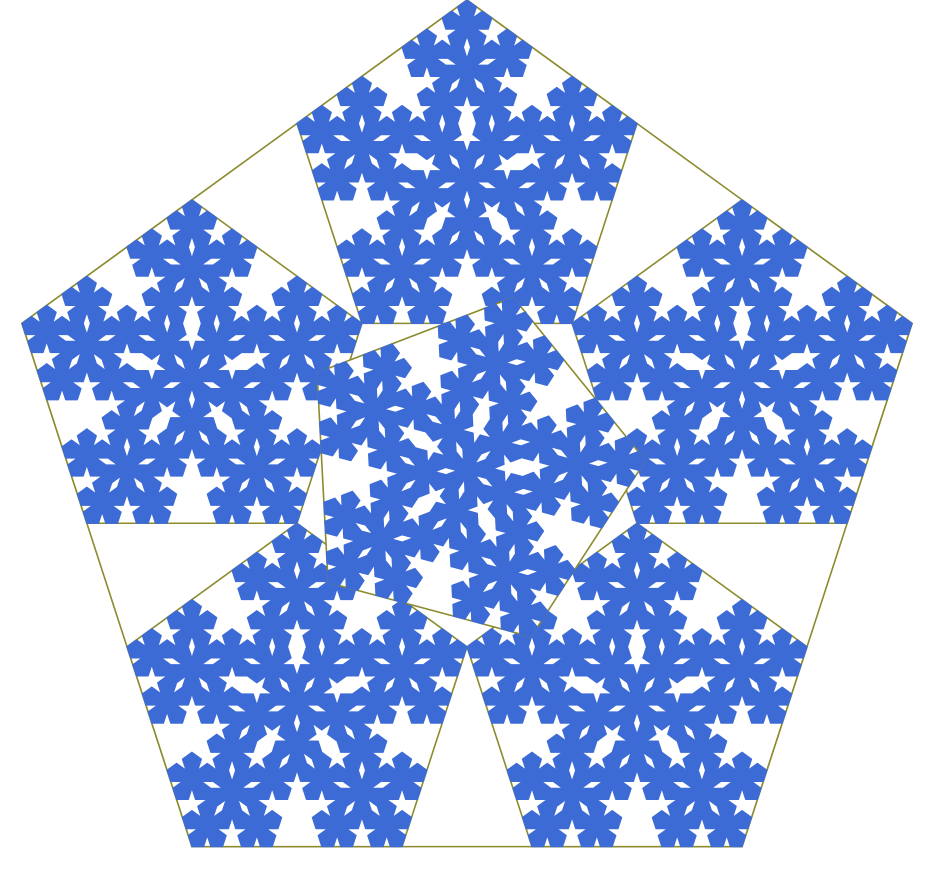  I want to click on sub-pentagon-5-fractal-fill, so click(192, 361).